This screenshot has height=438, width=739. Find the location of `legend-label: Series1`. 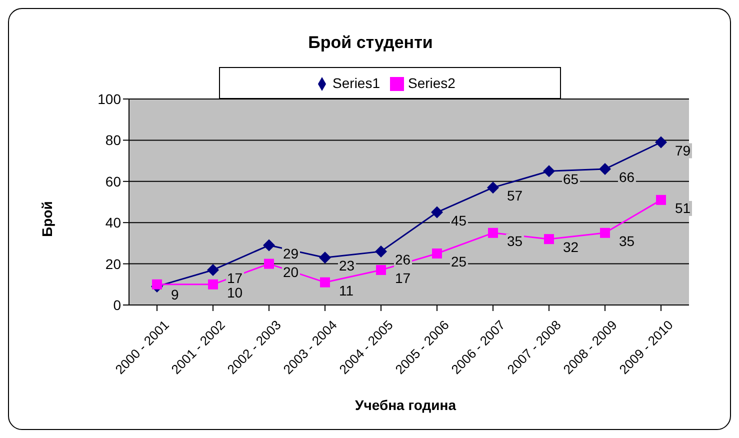

legend-label: Series1 is located at coordinates (356, 83).